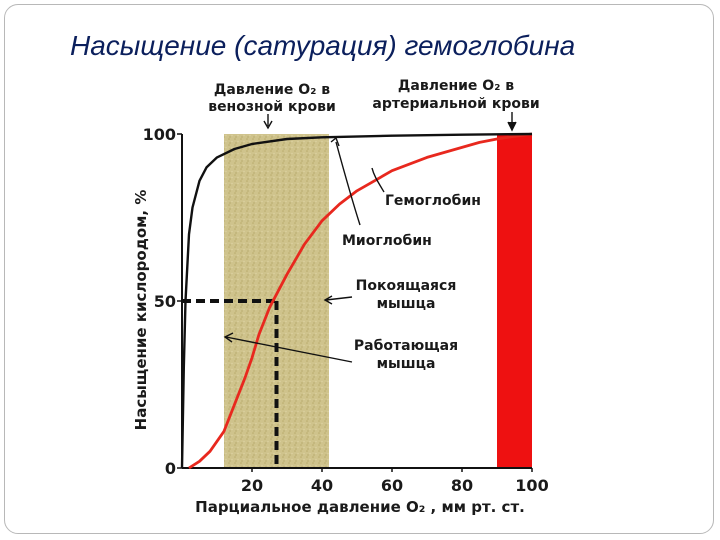 This screenshot has height=540, width=720. Describe the element at coordinates (272, 107) in the screenshot. I see `venous-region-label-line2: венозной крови` at that location.